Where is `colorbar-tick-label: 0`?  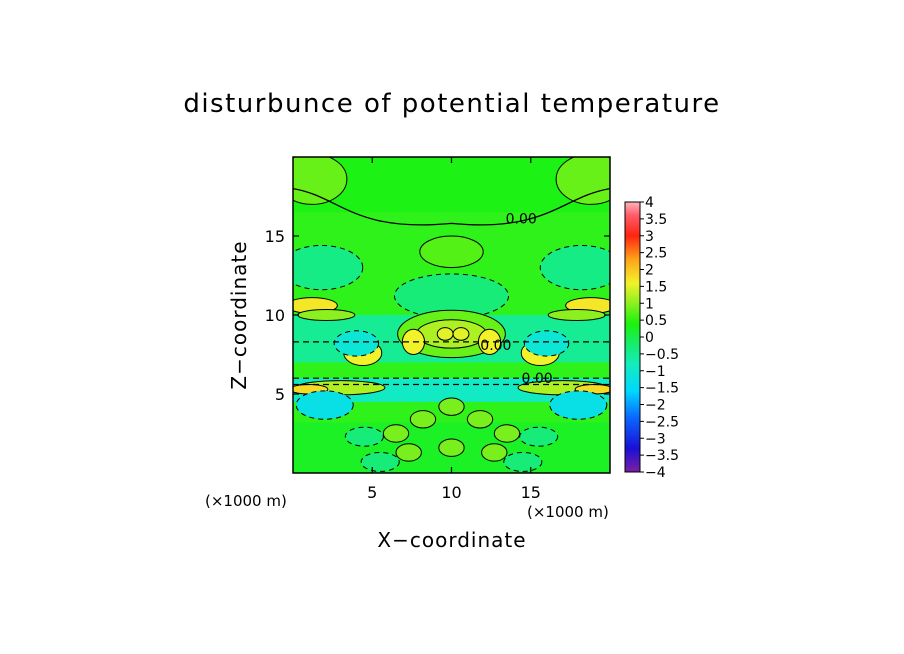
colorbar-tick-label: 0 is located at coordinates (649, 338).